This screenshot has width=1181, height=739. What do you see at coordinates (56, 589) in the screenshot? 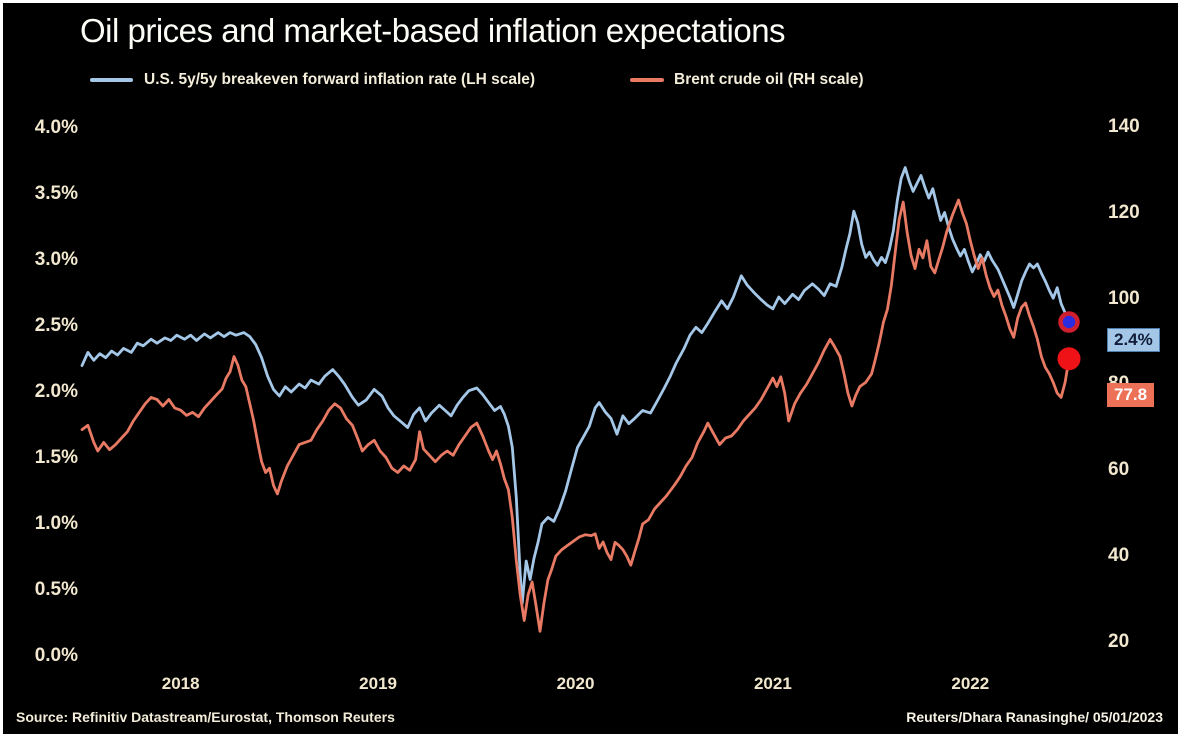
I see `left-axis-tick: 0.5%` at bounding box center [56, 589].